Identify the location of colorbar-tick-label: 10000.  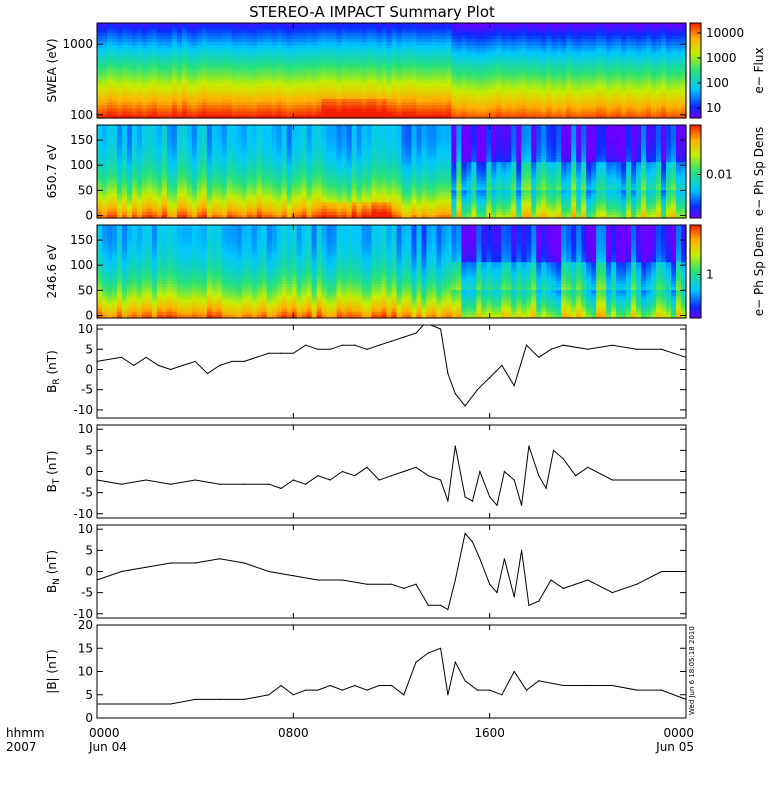
(725, 33).